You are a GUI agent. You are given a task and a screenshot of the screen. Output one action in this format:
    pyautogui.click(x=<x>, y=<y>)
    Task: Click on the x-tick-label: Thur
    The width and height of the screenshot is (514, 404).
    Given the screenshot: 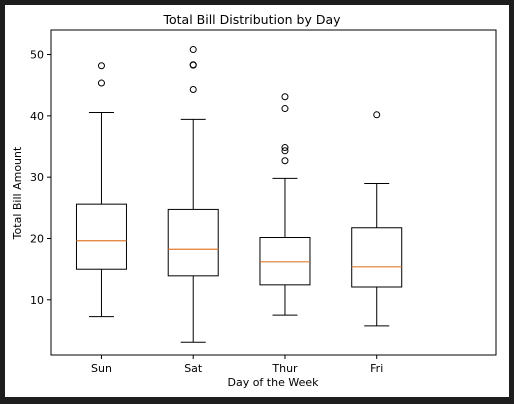 What is the action you would take?
    pyautogui.click(x=284, y=368)
    